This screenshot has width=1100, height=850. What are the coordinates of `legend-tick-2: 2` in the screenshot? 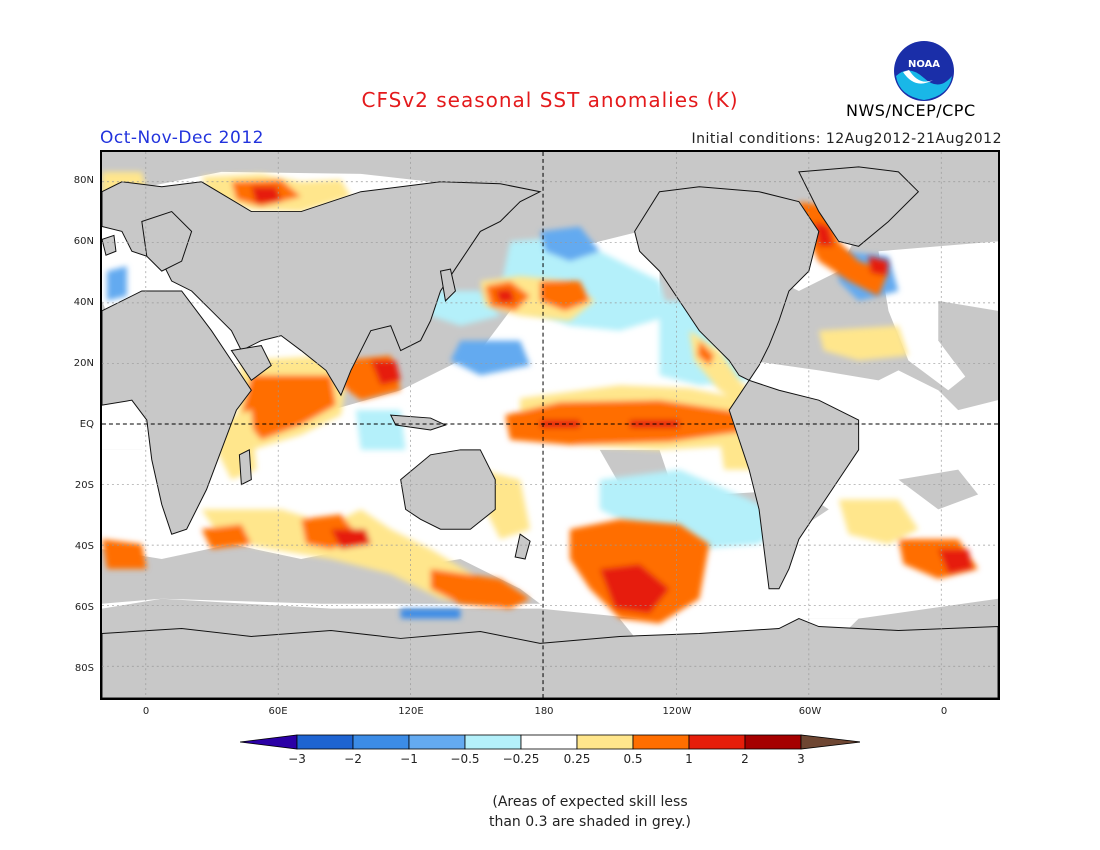 It's located at (745, 759).